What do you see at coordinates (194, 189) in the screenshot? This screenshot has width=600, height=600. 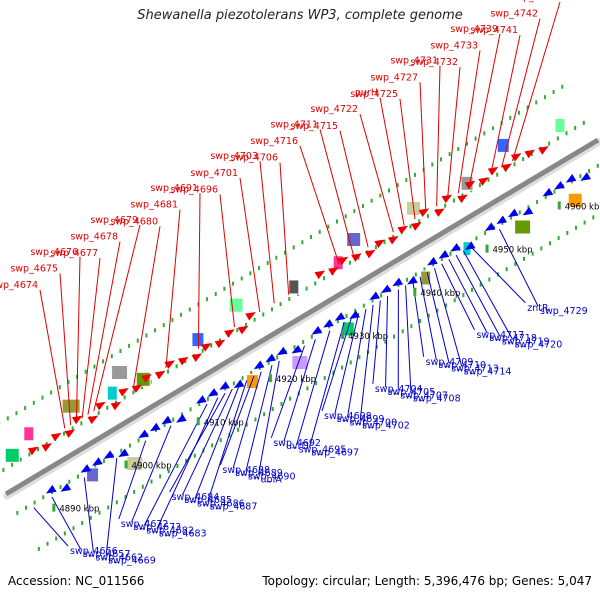 I see `gene-label: swp_4696` at bounding box center [194, 189].